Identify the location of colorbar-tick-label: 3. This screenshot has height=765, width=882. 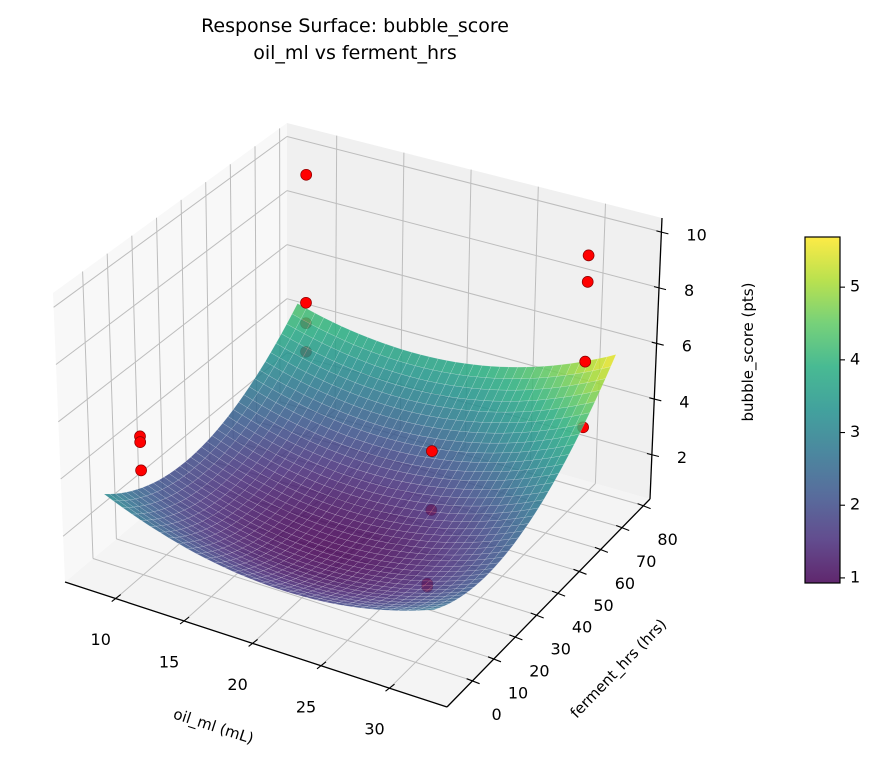
(855, 431).